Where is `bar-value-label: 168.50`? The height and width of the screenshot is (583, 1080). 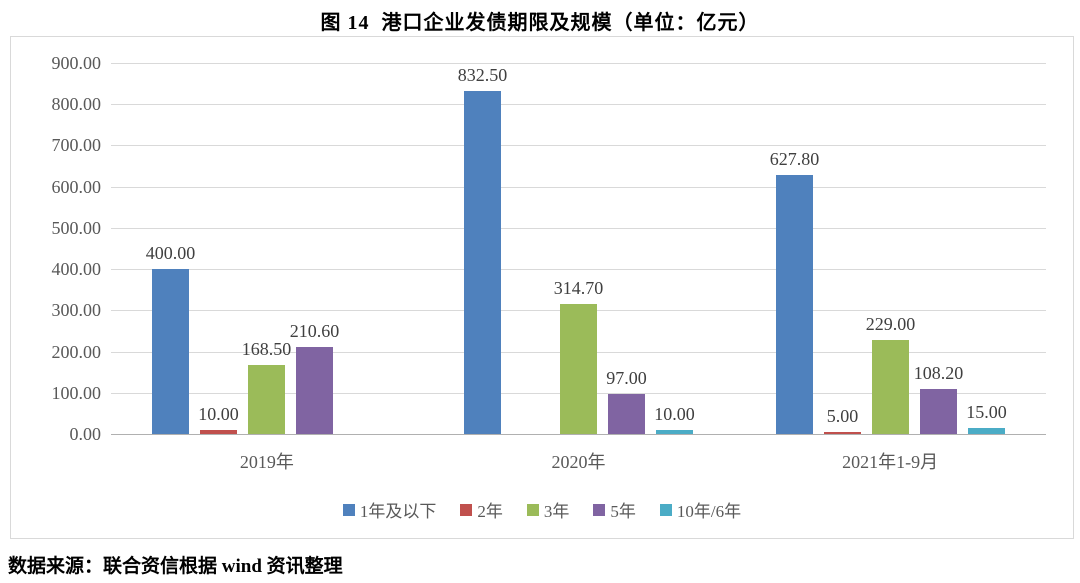 bar-value-label: 168.50 is located at coordinates (266, 349).